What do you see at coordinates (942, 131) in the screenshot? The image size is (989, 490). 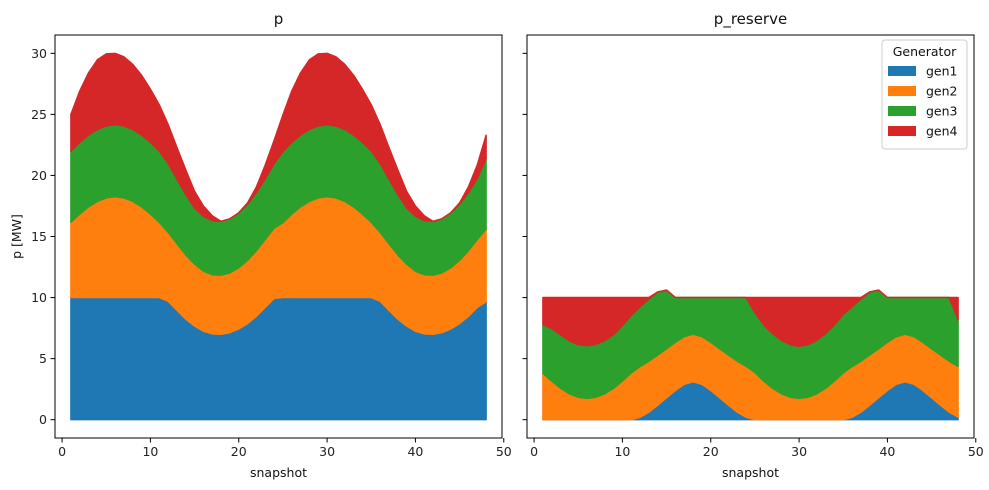 I see `legend-label-gen4: gen4` at bounding box center [942, 131].